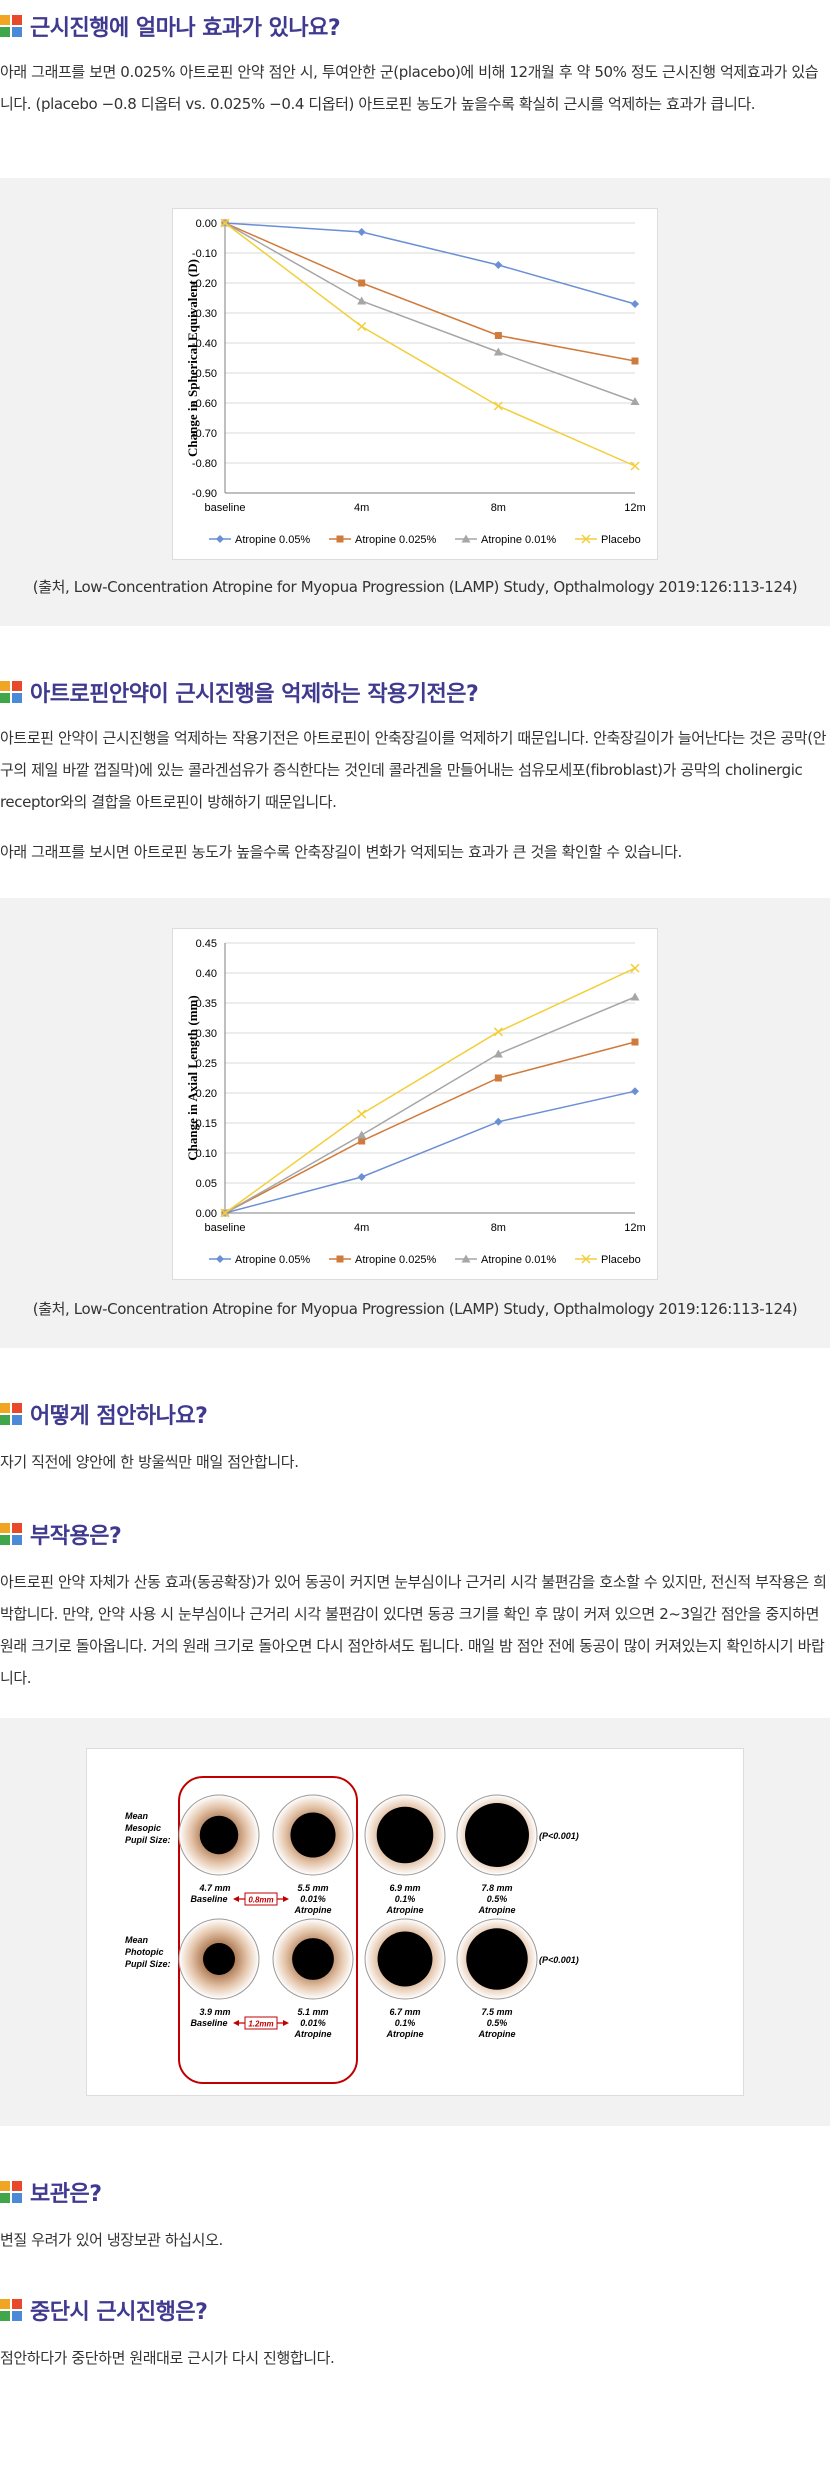 This screenshot has width=830, height=2481. What do you see at coordinates (634, 508) in the screenshot?
I see `x-tick-label: 12m` at bounding box center [634, 508].